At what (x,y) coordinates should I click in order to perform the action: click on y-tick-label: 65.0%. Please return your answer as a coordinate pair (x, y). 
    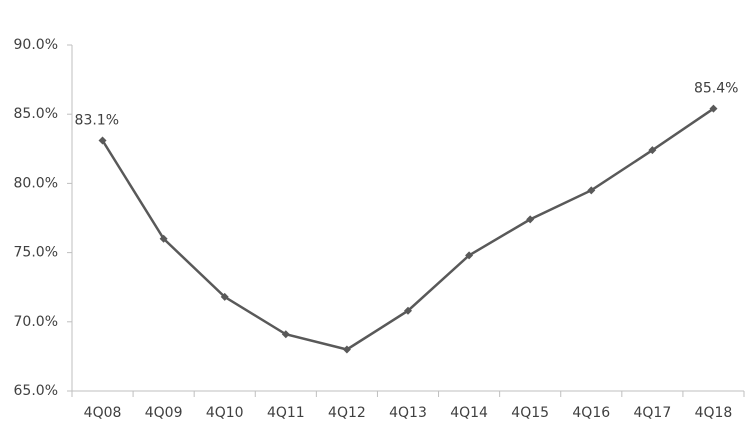
    Looking at the image, I should click on (36, 391).